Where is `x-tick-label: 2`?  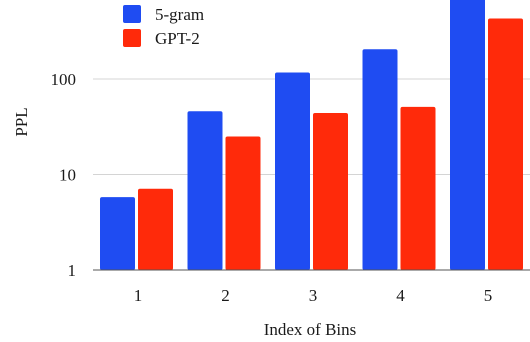 x-tick-label: 2 is located at coordinates (225, 295).